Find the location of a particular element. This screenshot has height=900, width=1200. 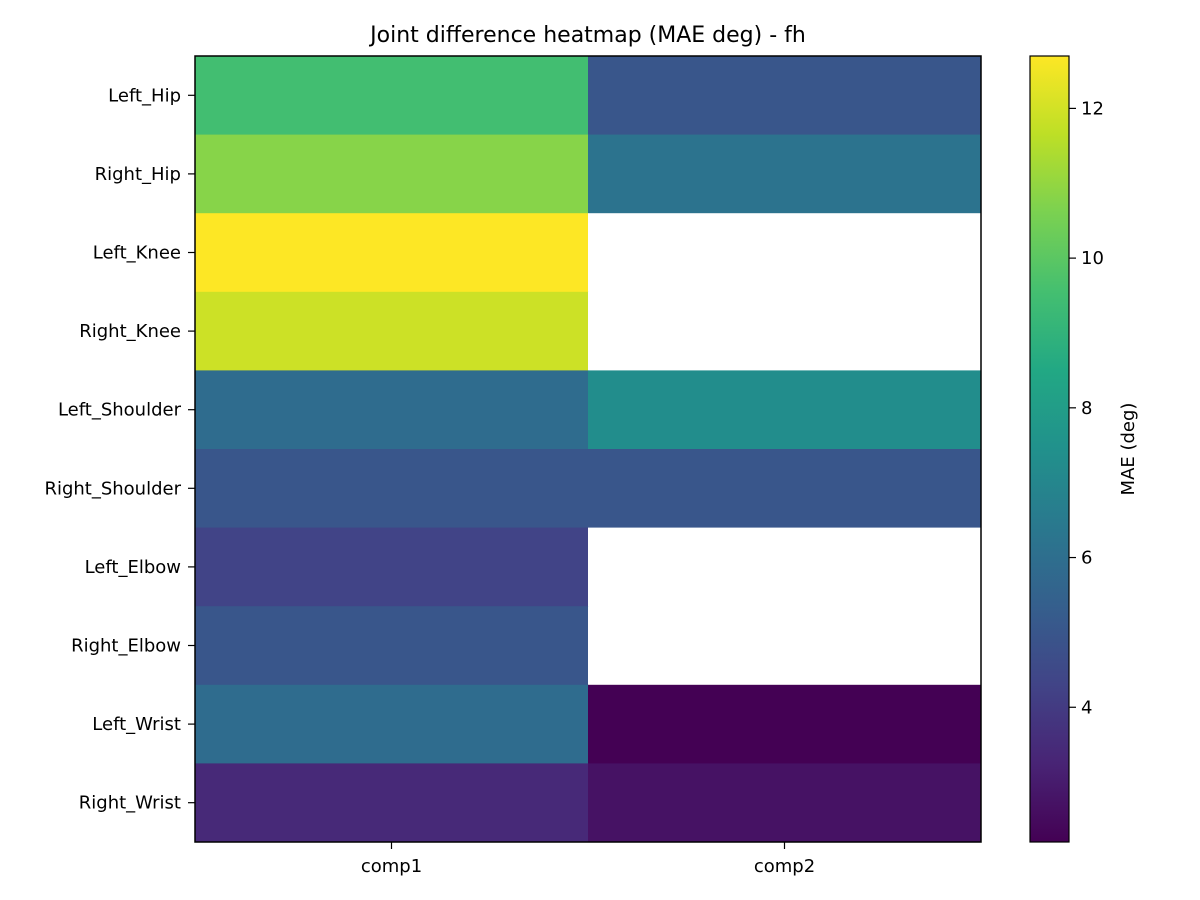

colorbar-label: MAE (deg) is located at coordinates (1128, 449).